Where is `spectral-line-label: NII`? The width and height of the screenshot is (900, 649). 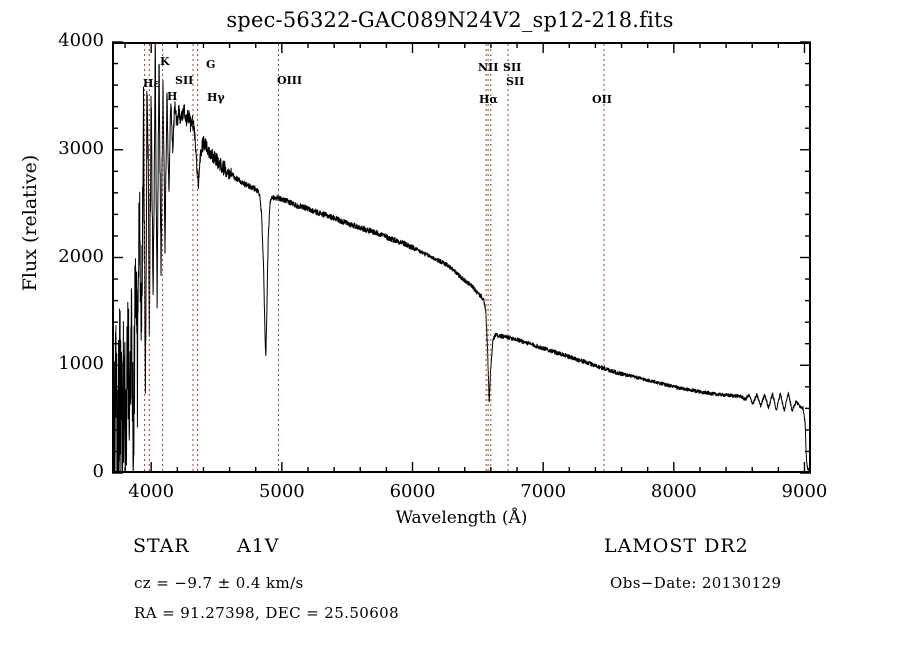 spectral-line-label: NII is located at coordinates (488, 67).